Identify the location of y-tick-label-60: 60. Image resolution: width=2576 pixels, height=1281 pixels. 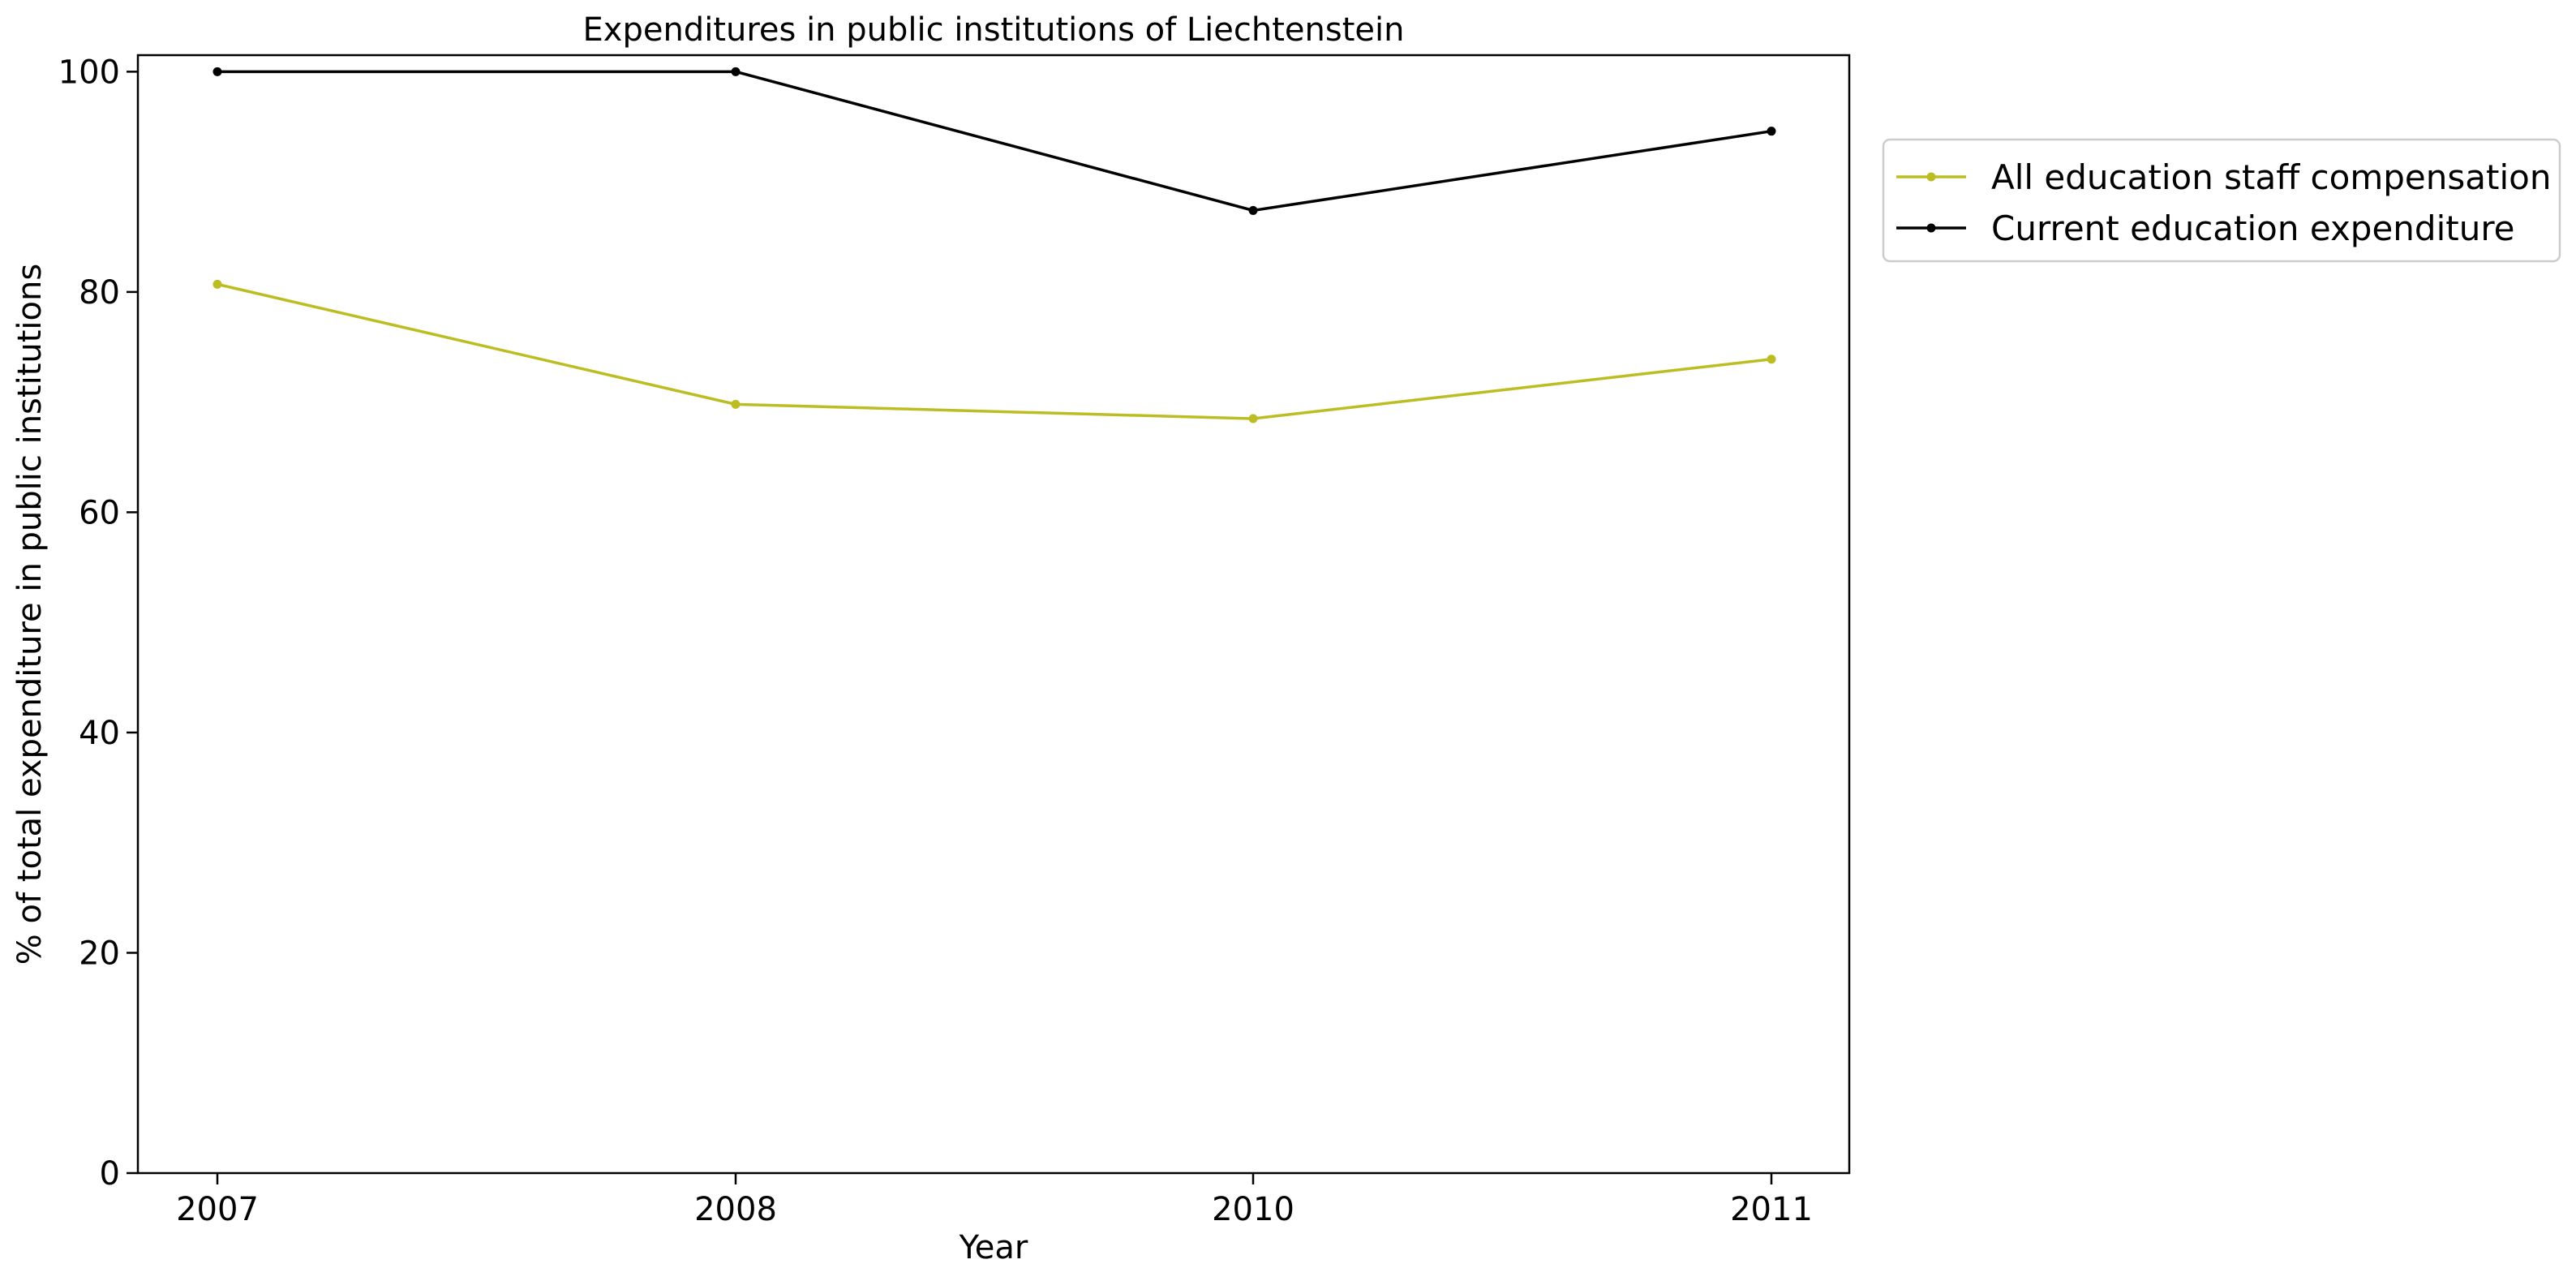
(99, 512).